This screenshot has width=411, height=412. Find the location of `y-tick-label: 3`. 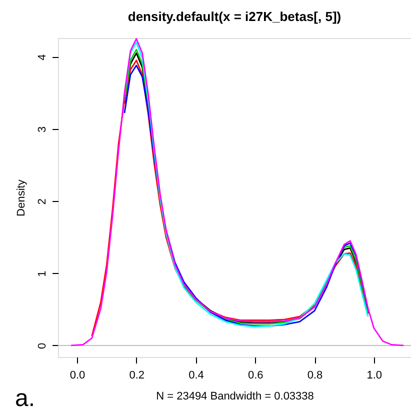

y-tick-label: 3 is located at coordinates (42, 129).